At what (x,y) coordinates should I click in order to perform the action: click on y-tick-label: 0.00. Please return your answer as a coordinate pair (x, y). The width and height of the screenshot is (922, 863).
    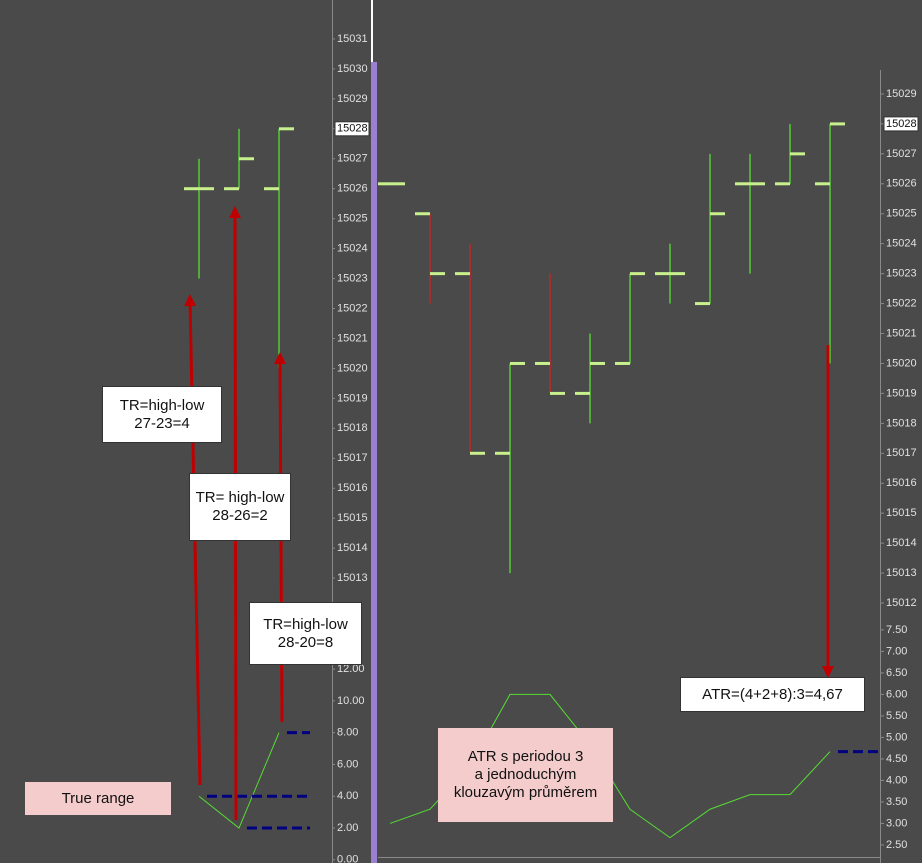
    Looking at the image, I should click on (347, 858).